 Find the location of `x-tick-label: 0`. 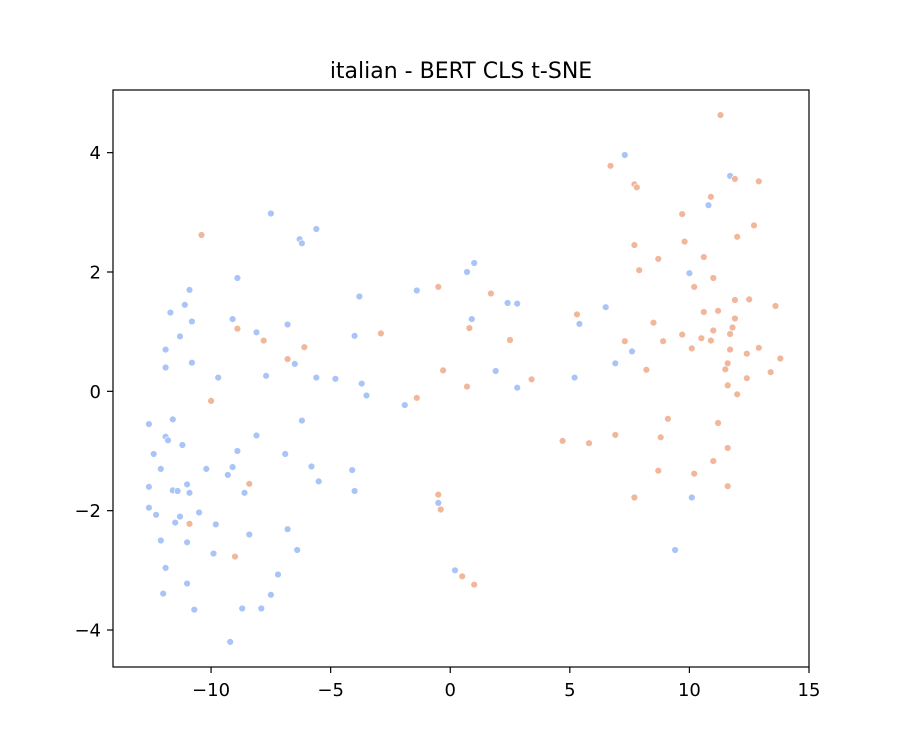

x-tick-label: 0 is located at coordinates (450, 690).